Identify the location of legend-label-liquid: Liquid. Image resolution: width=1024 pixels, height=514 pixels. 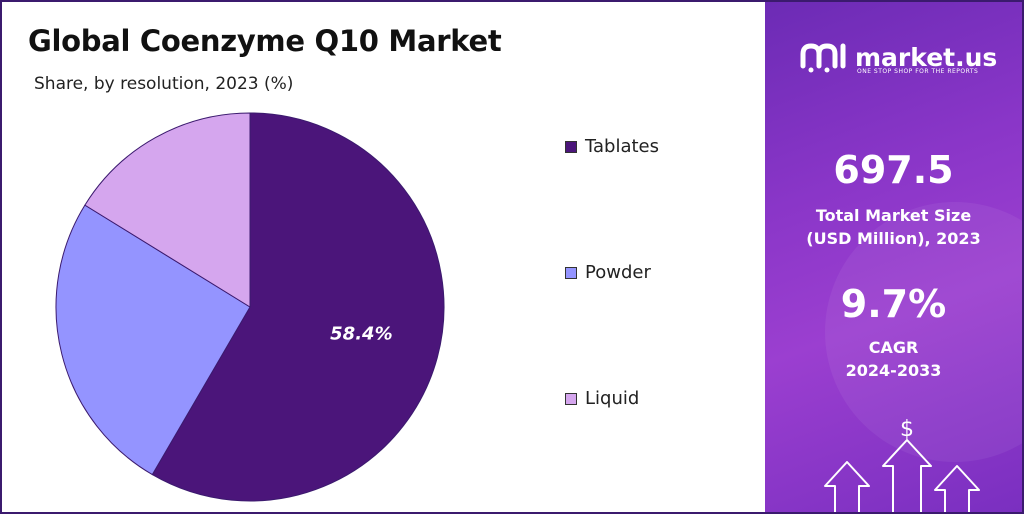
(612, 398).